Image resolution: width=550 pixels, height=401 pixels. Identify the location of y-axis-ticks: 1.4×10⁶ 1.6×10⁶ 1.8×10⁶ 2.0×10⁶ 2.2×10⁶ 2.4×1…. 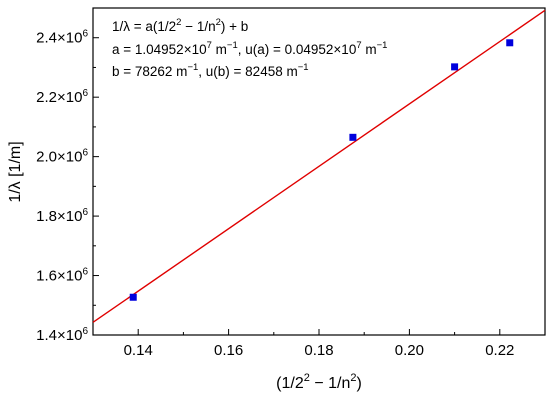
(67, 186).